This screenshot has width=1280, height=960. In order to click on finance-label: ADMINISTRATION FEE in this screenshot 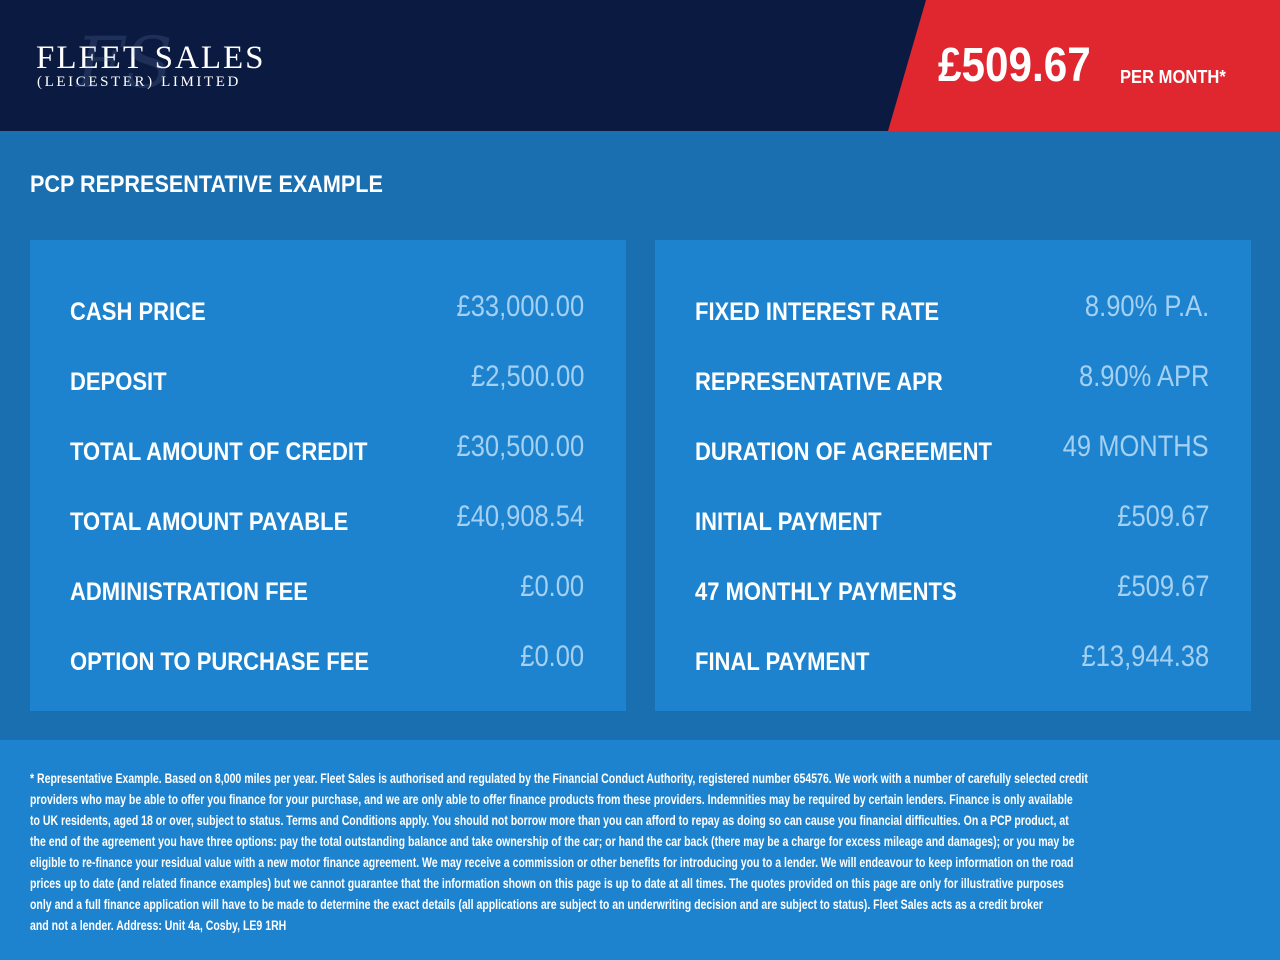, I will do `click(189, 592)`.